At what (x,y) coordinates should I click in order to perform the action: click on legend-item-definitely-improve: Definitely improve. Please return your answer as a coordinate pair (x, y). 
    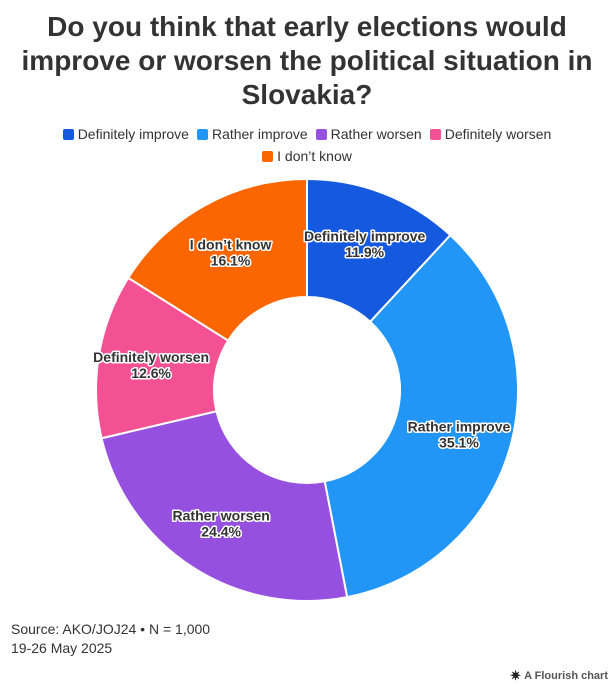
    Looking at the image, I should click on (125, 134).